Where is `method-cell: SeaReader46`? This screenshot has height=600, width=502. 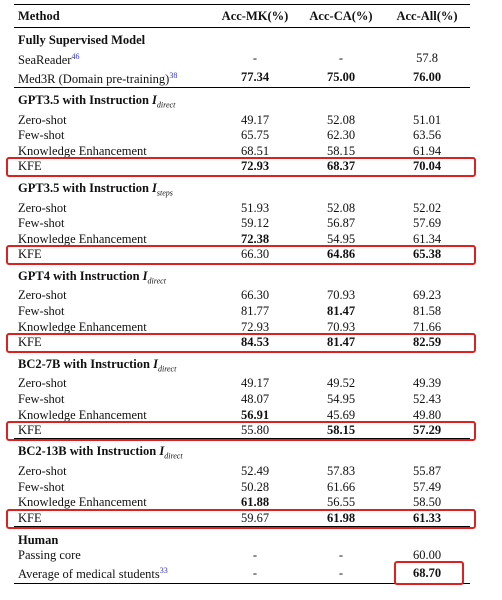
method-cell: SeaReader46 is located at coordinates (113, 58).